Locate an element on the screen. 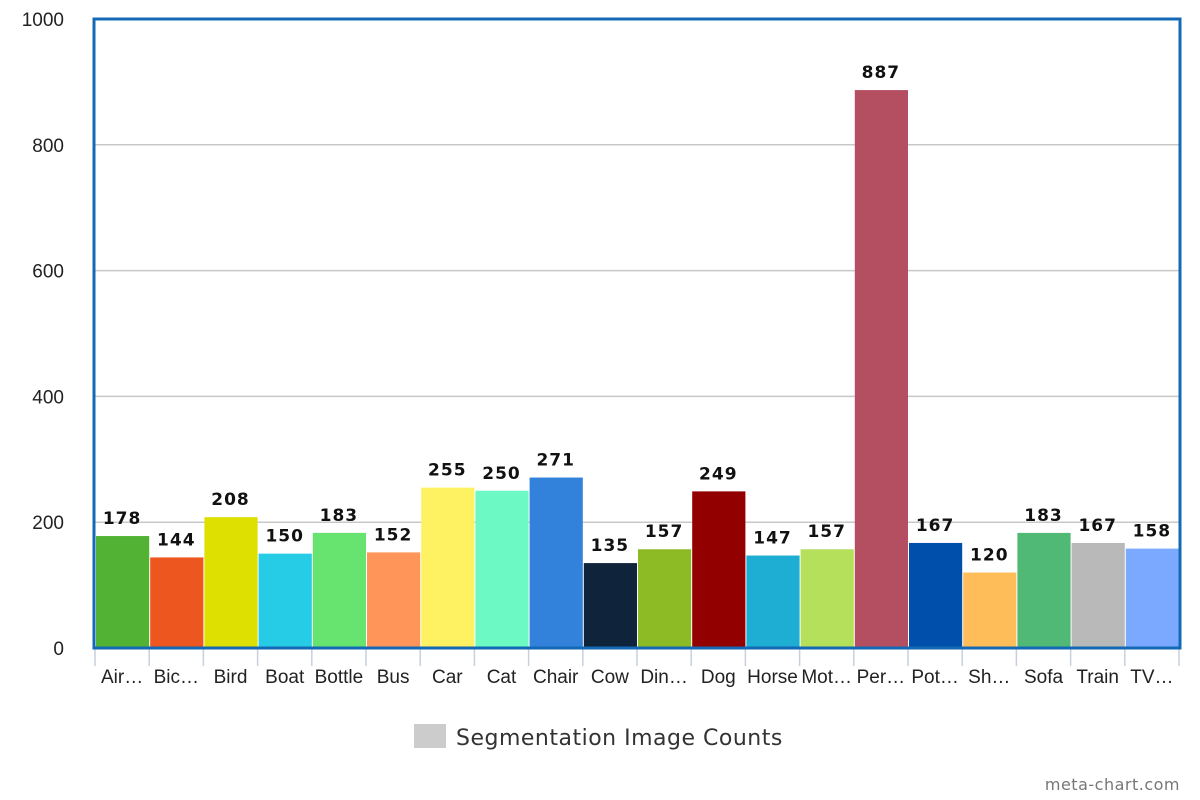 The height and width of the screenshot is (800, 1200). data-label: 250 is located at coordinates (501, 474).